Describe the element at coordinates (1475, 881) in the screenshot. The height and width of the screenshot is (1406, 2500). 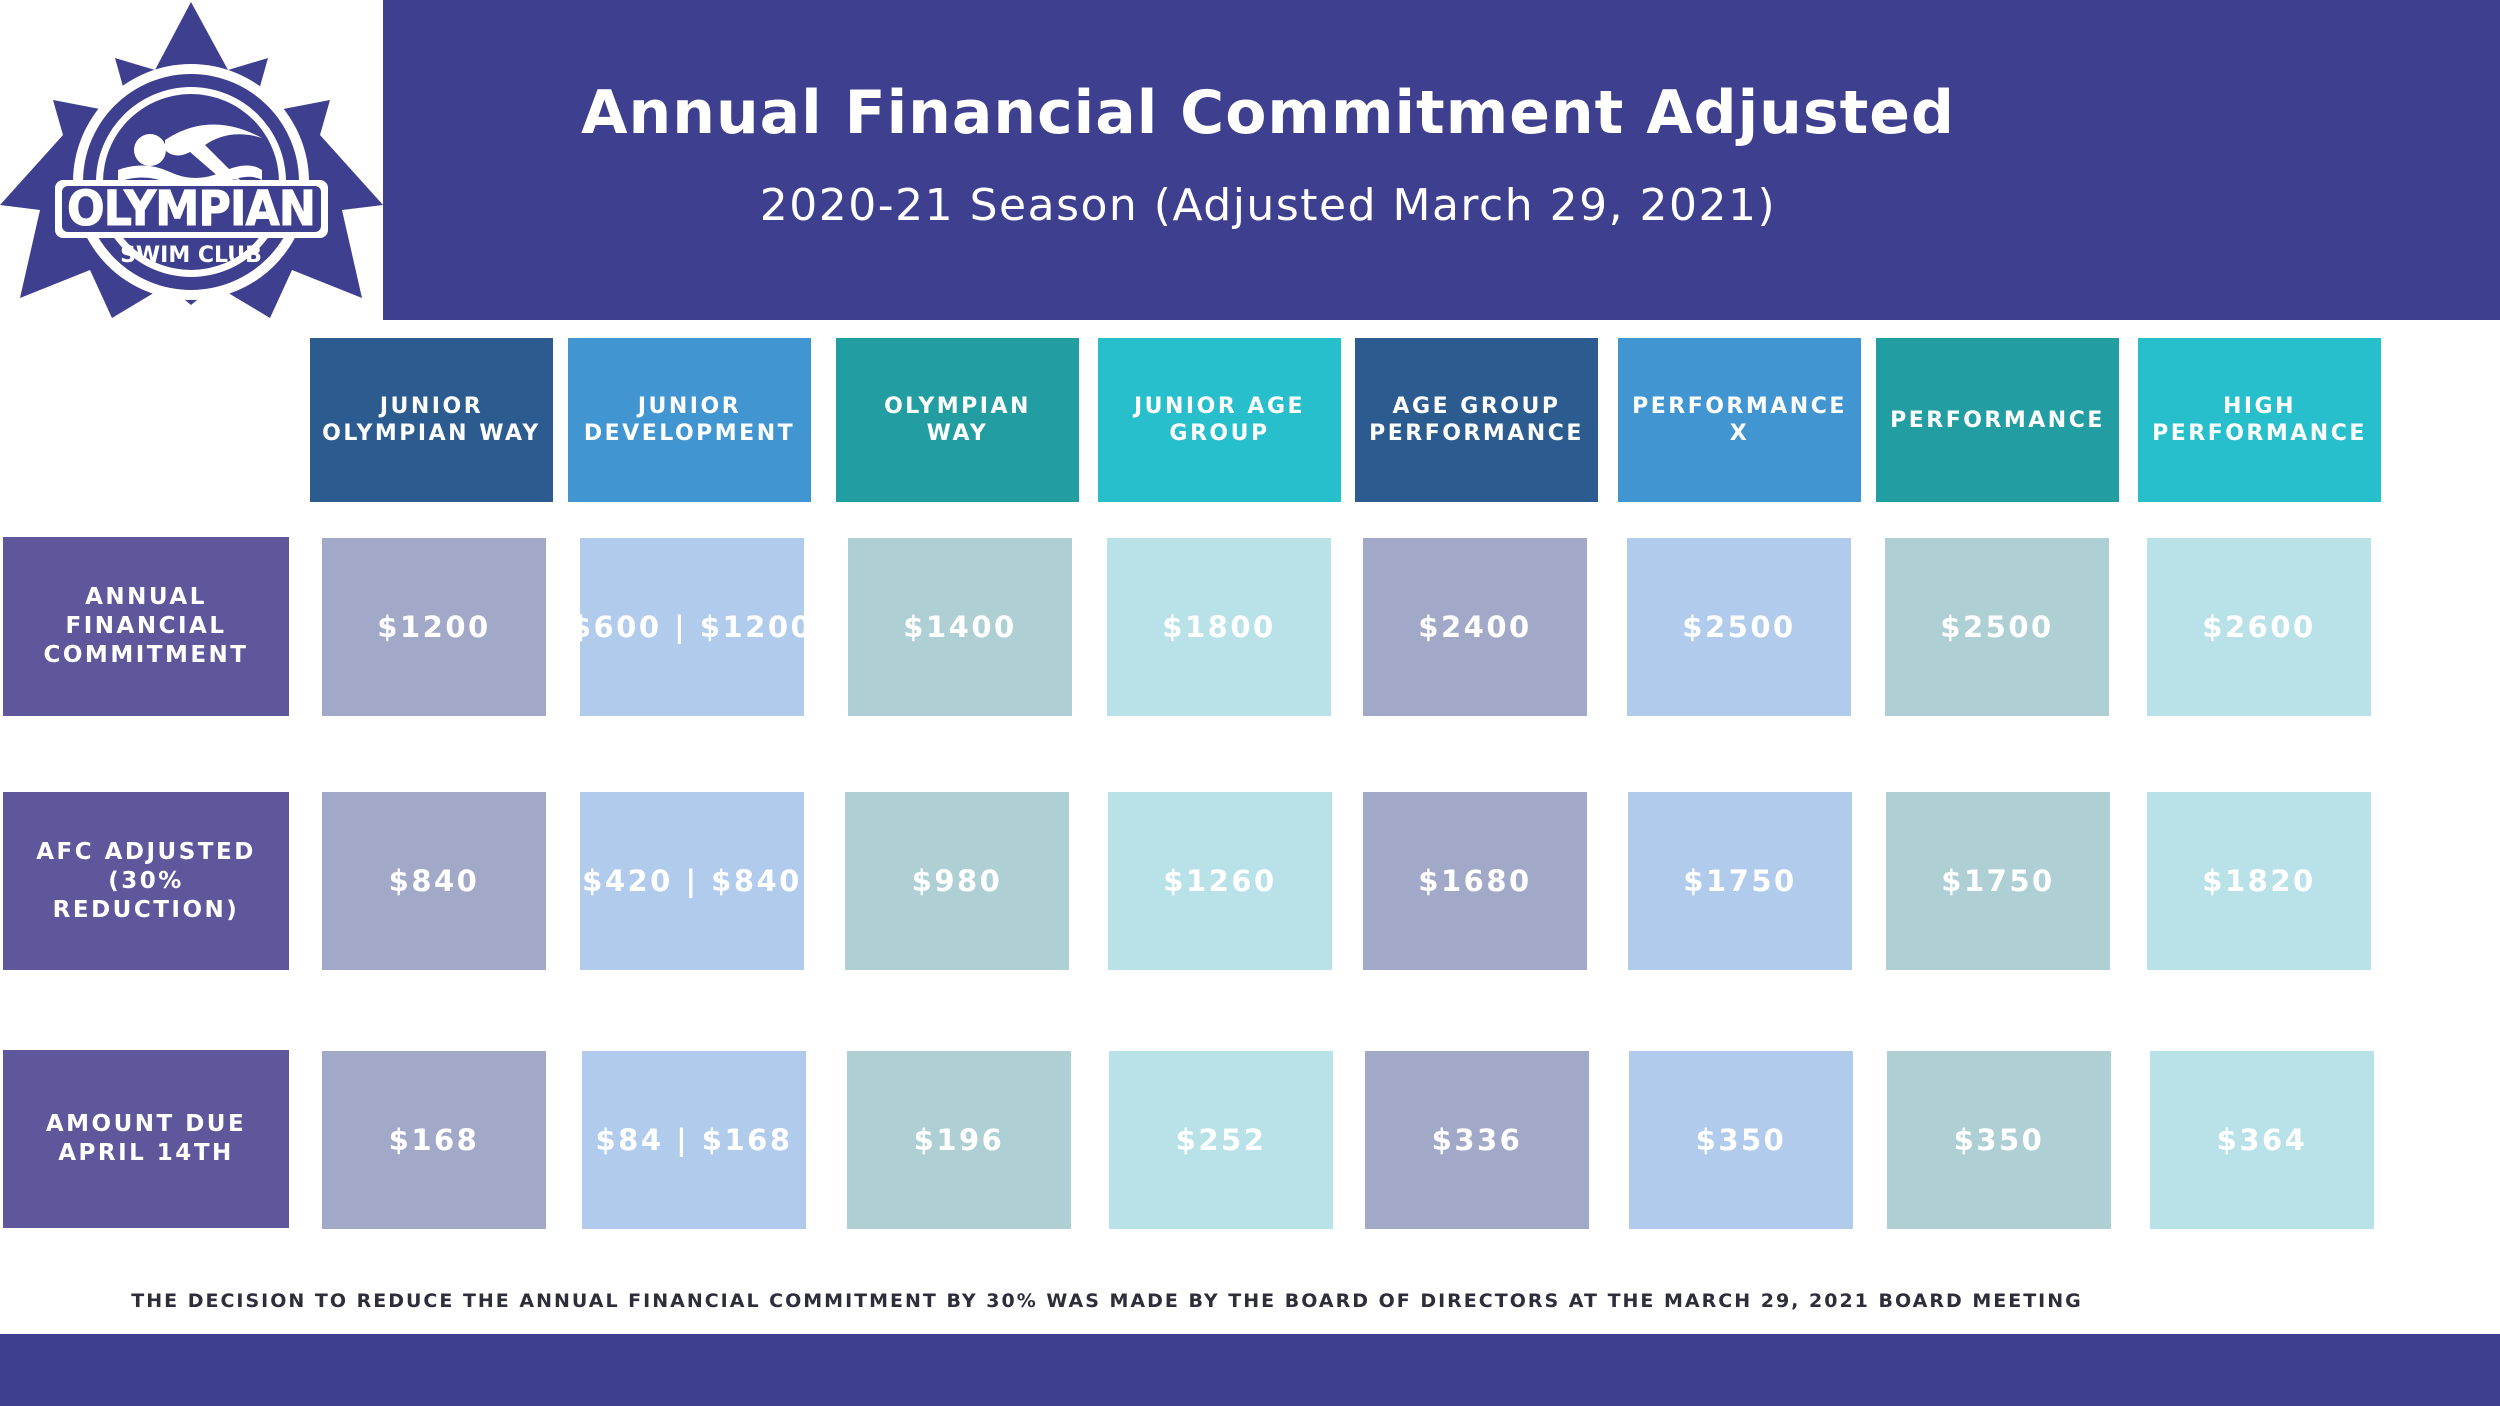
I see `value-cell: $1680` at that location.